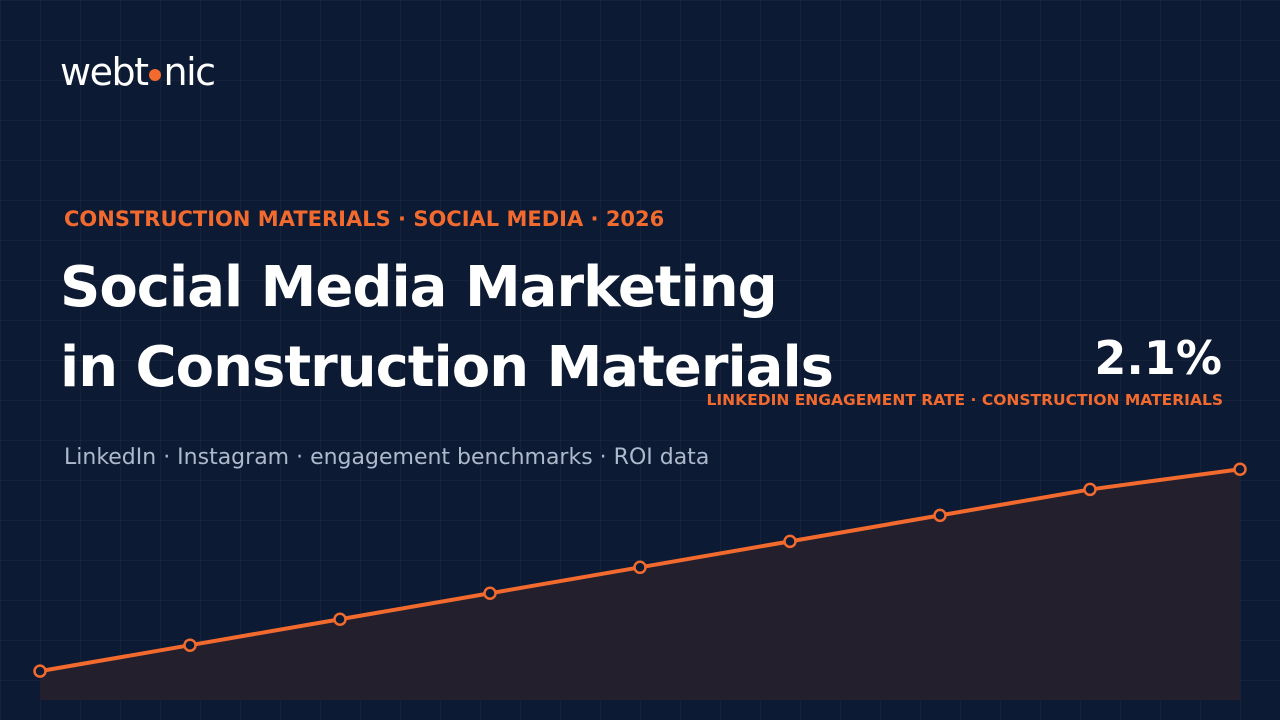 Image resolution: width=1280 pixels, height=720 pixels. Describe the element at coordinates (1158, 358) in the screenshot. I see `stat-value: 2.1%` at that location.